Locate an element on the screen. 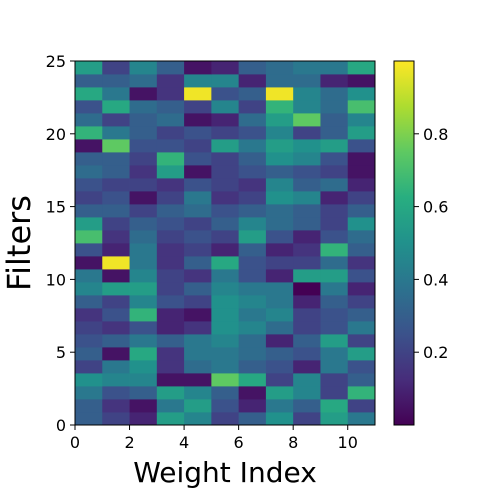  colorbar-tick-label: 0.4 is located at coordinates (435, 279).